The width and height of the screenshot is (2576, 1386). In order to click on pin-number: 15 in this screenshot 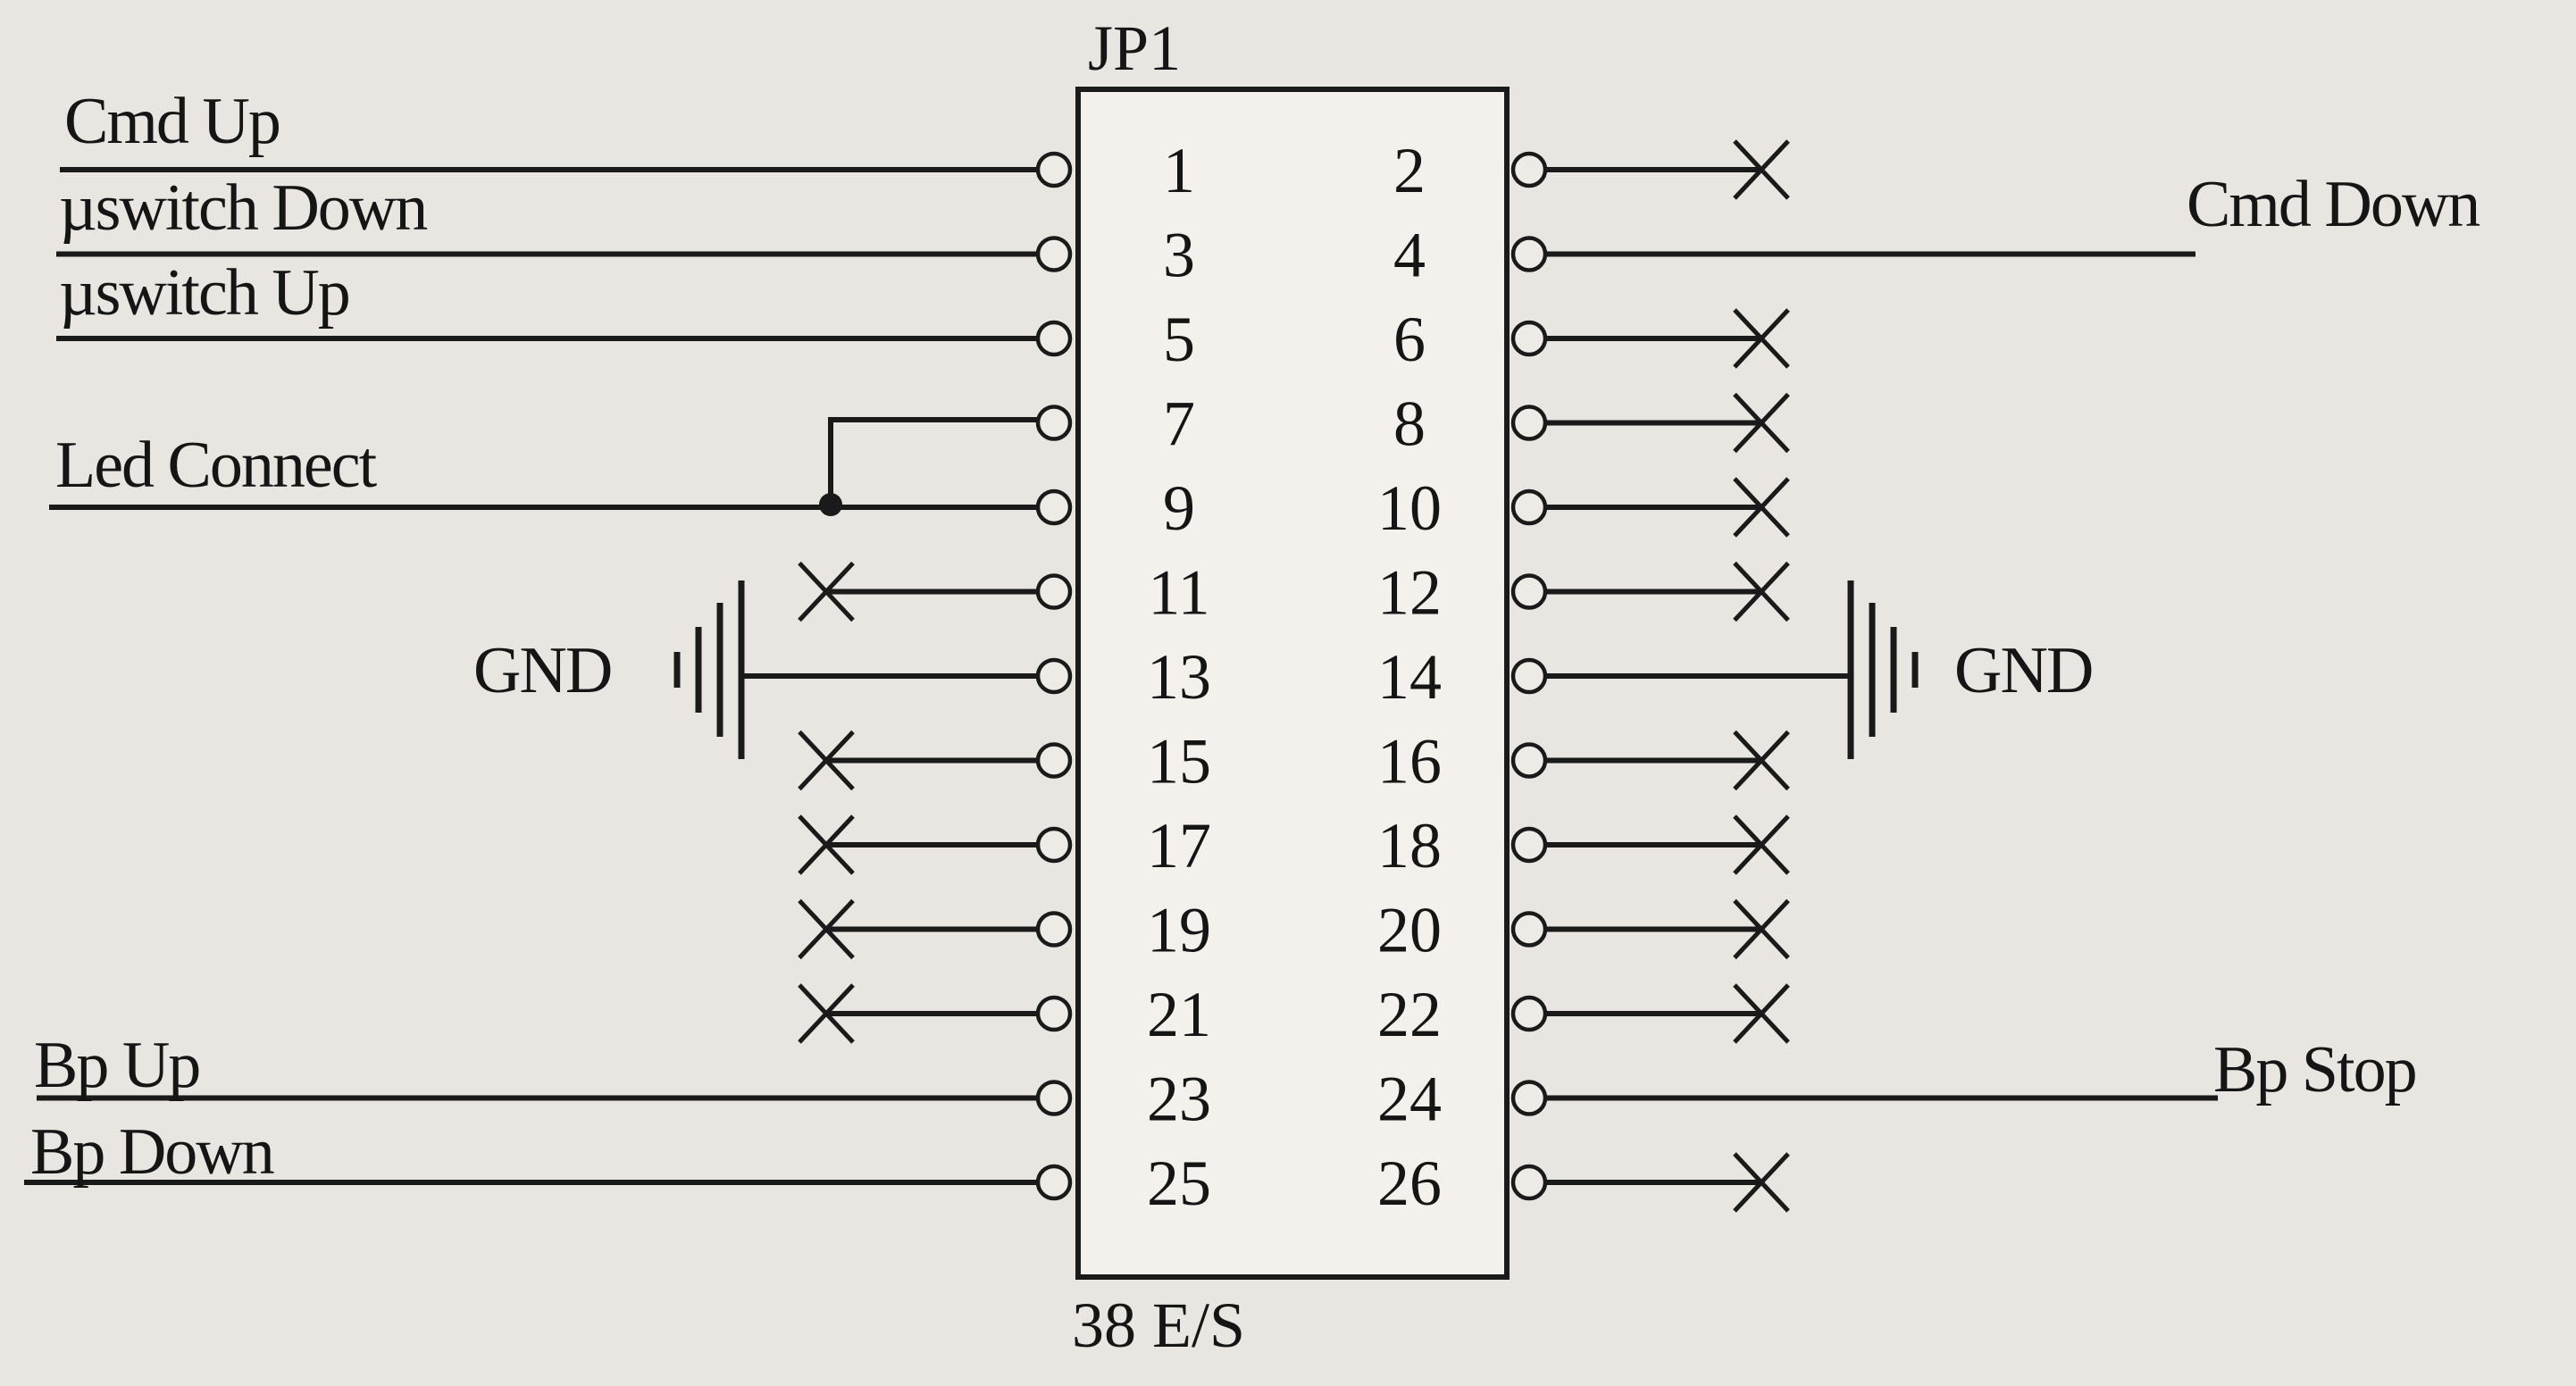, I will do `click(1179, 762)`.